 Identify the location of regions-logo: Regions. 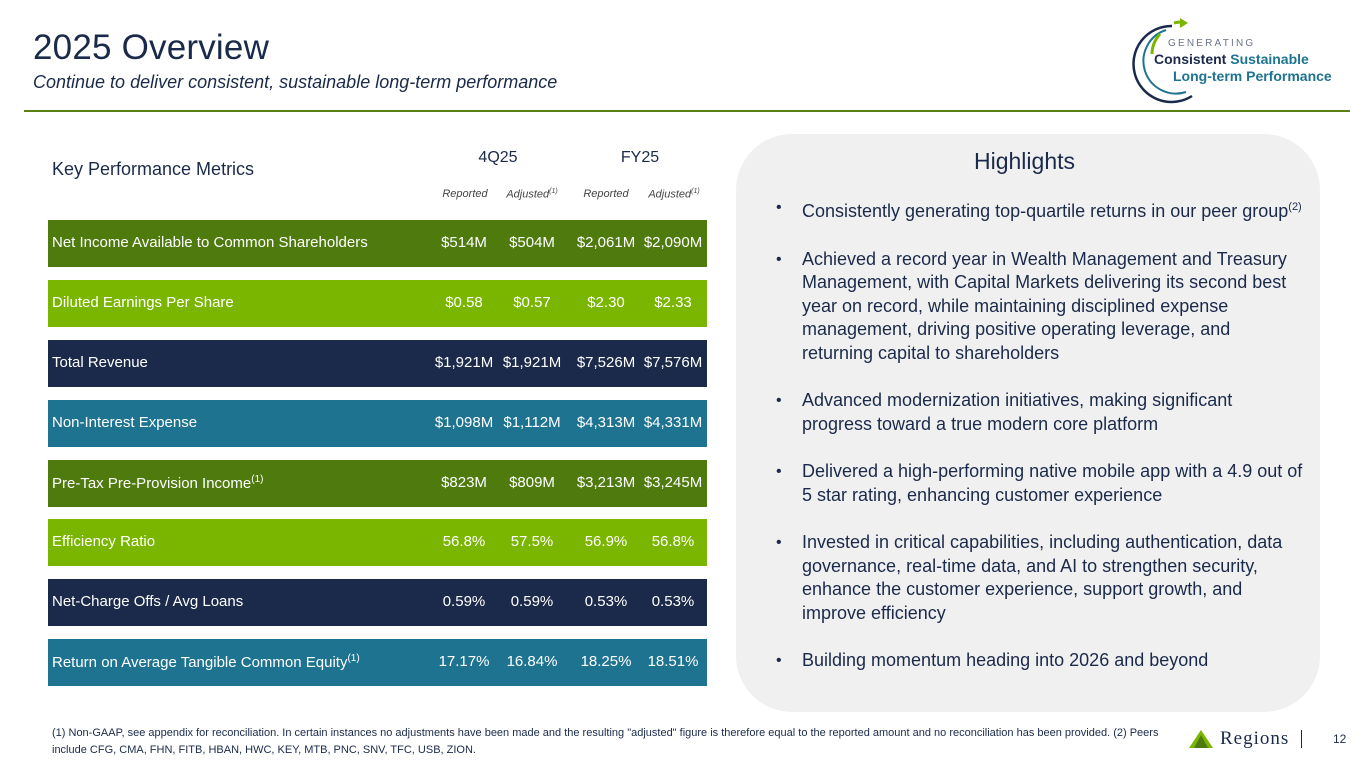
(1245, 739).